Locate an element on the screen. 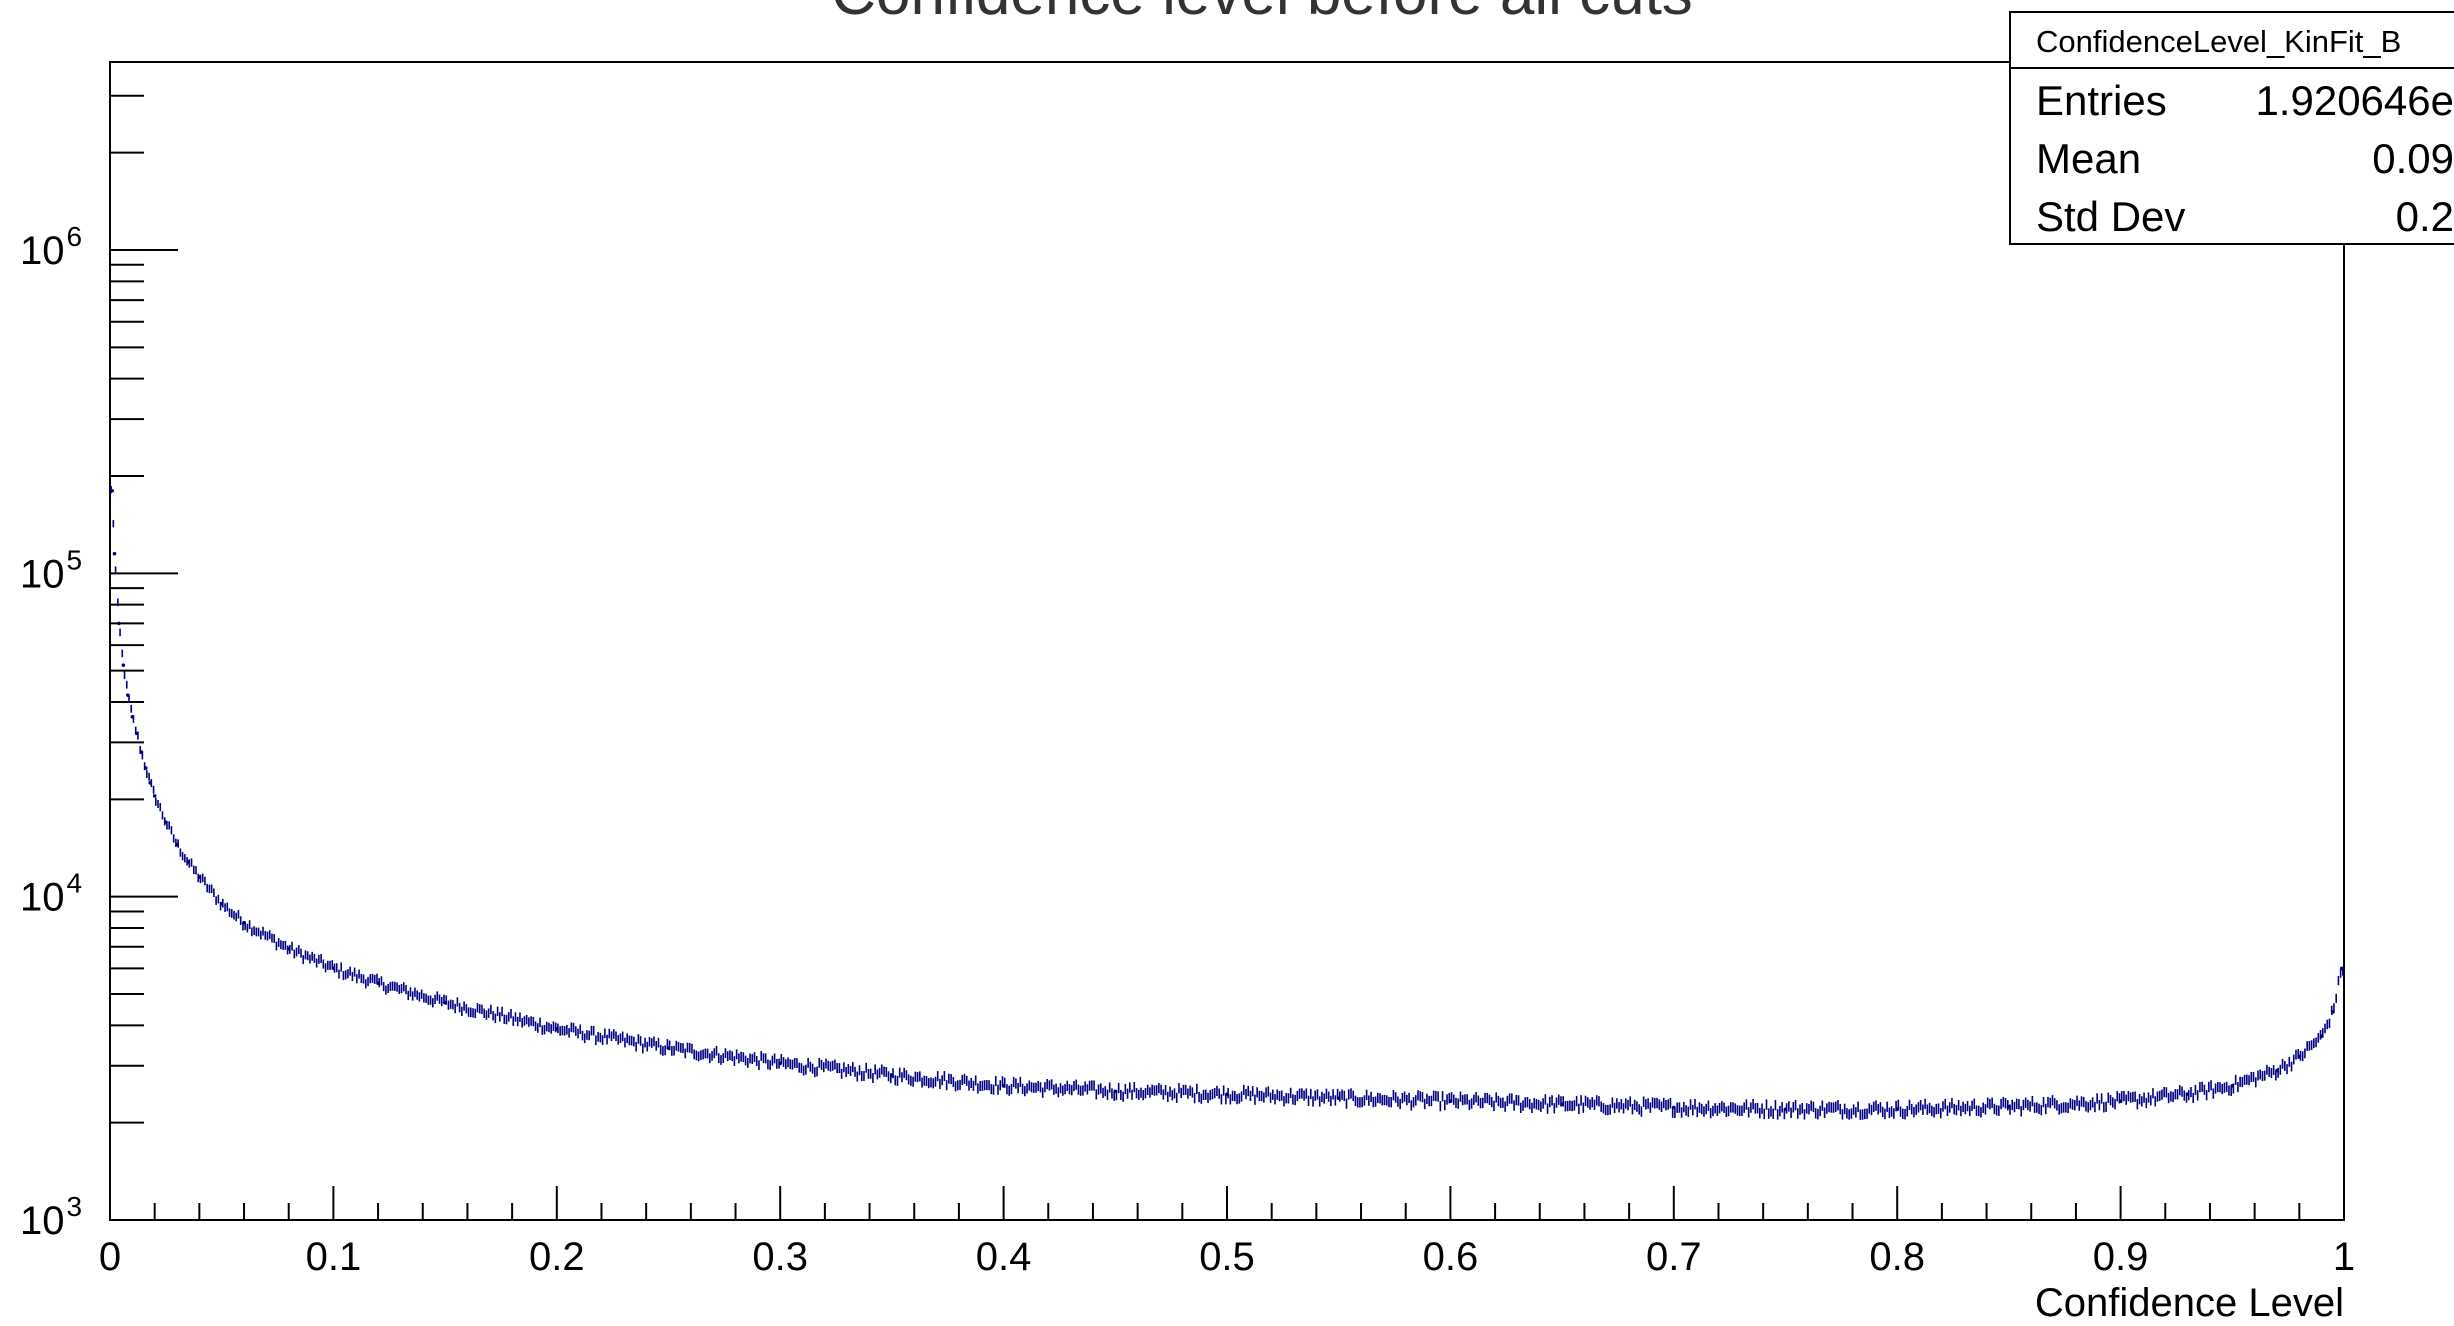 The width and height of the screenshot is (2454, 1326). chart-title: Confidence level before all cuts is located at coordinates (1262, 14).